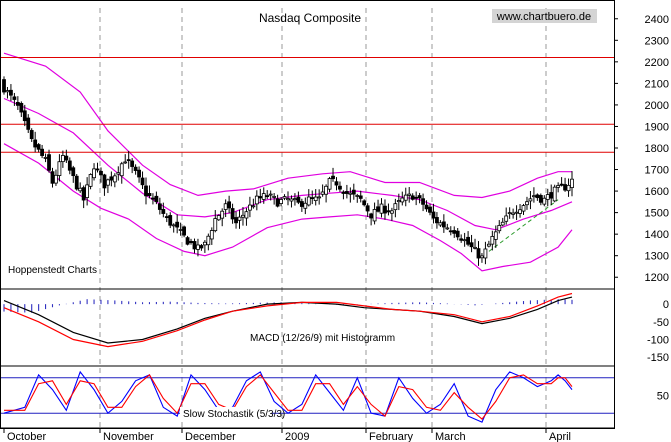 This screenshot has width=671, height=442. I want to click on y-tick-label: 1900, so click(657, 127).